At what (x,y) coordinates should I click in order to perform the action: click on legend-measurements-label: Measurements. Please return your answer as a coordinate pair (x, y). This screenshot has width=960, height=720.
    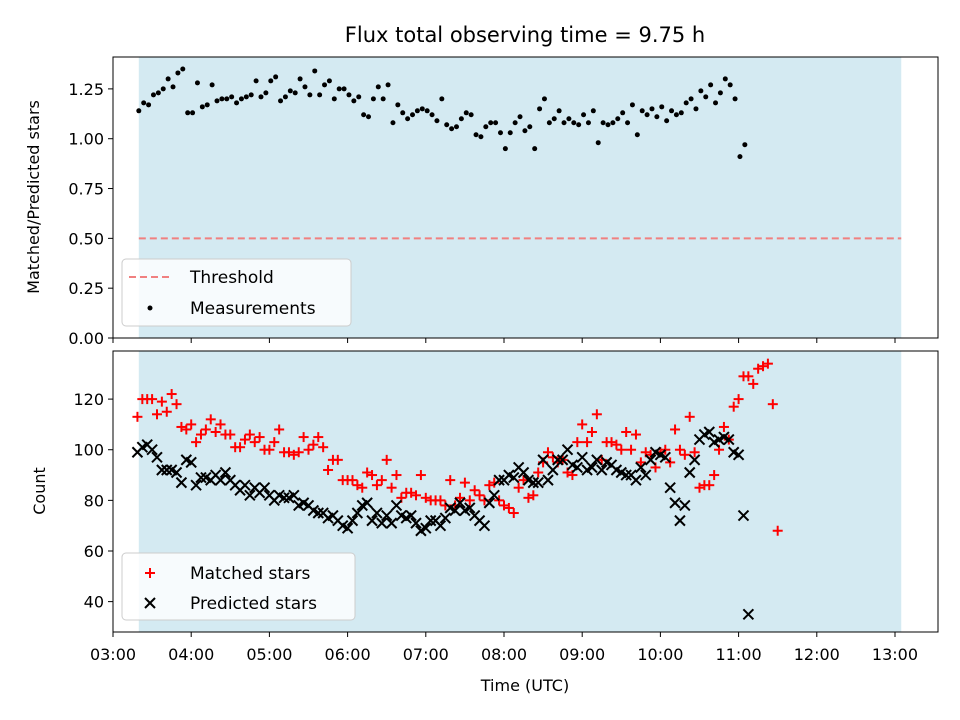
    Looking at the image, I should click on (253, 309).